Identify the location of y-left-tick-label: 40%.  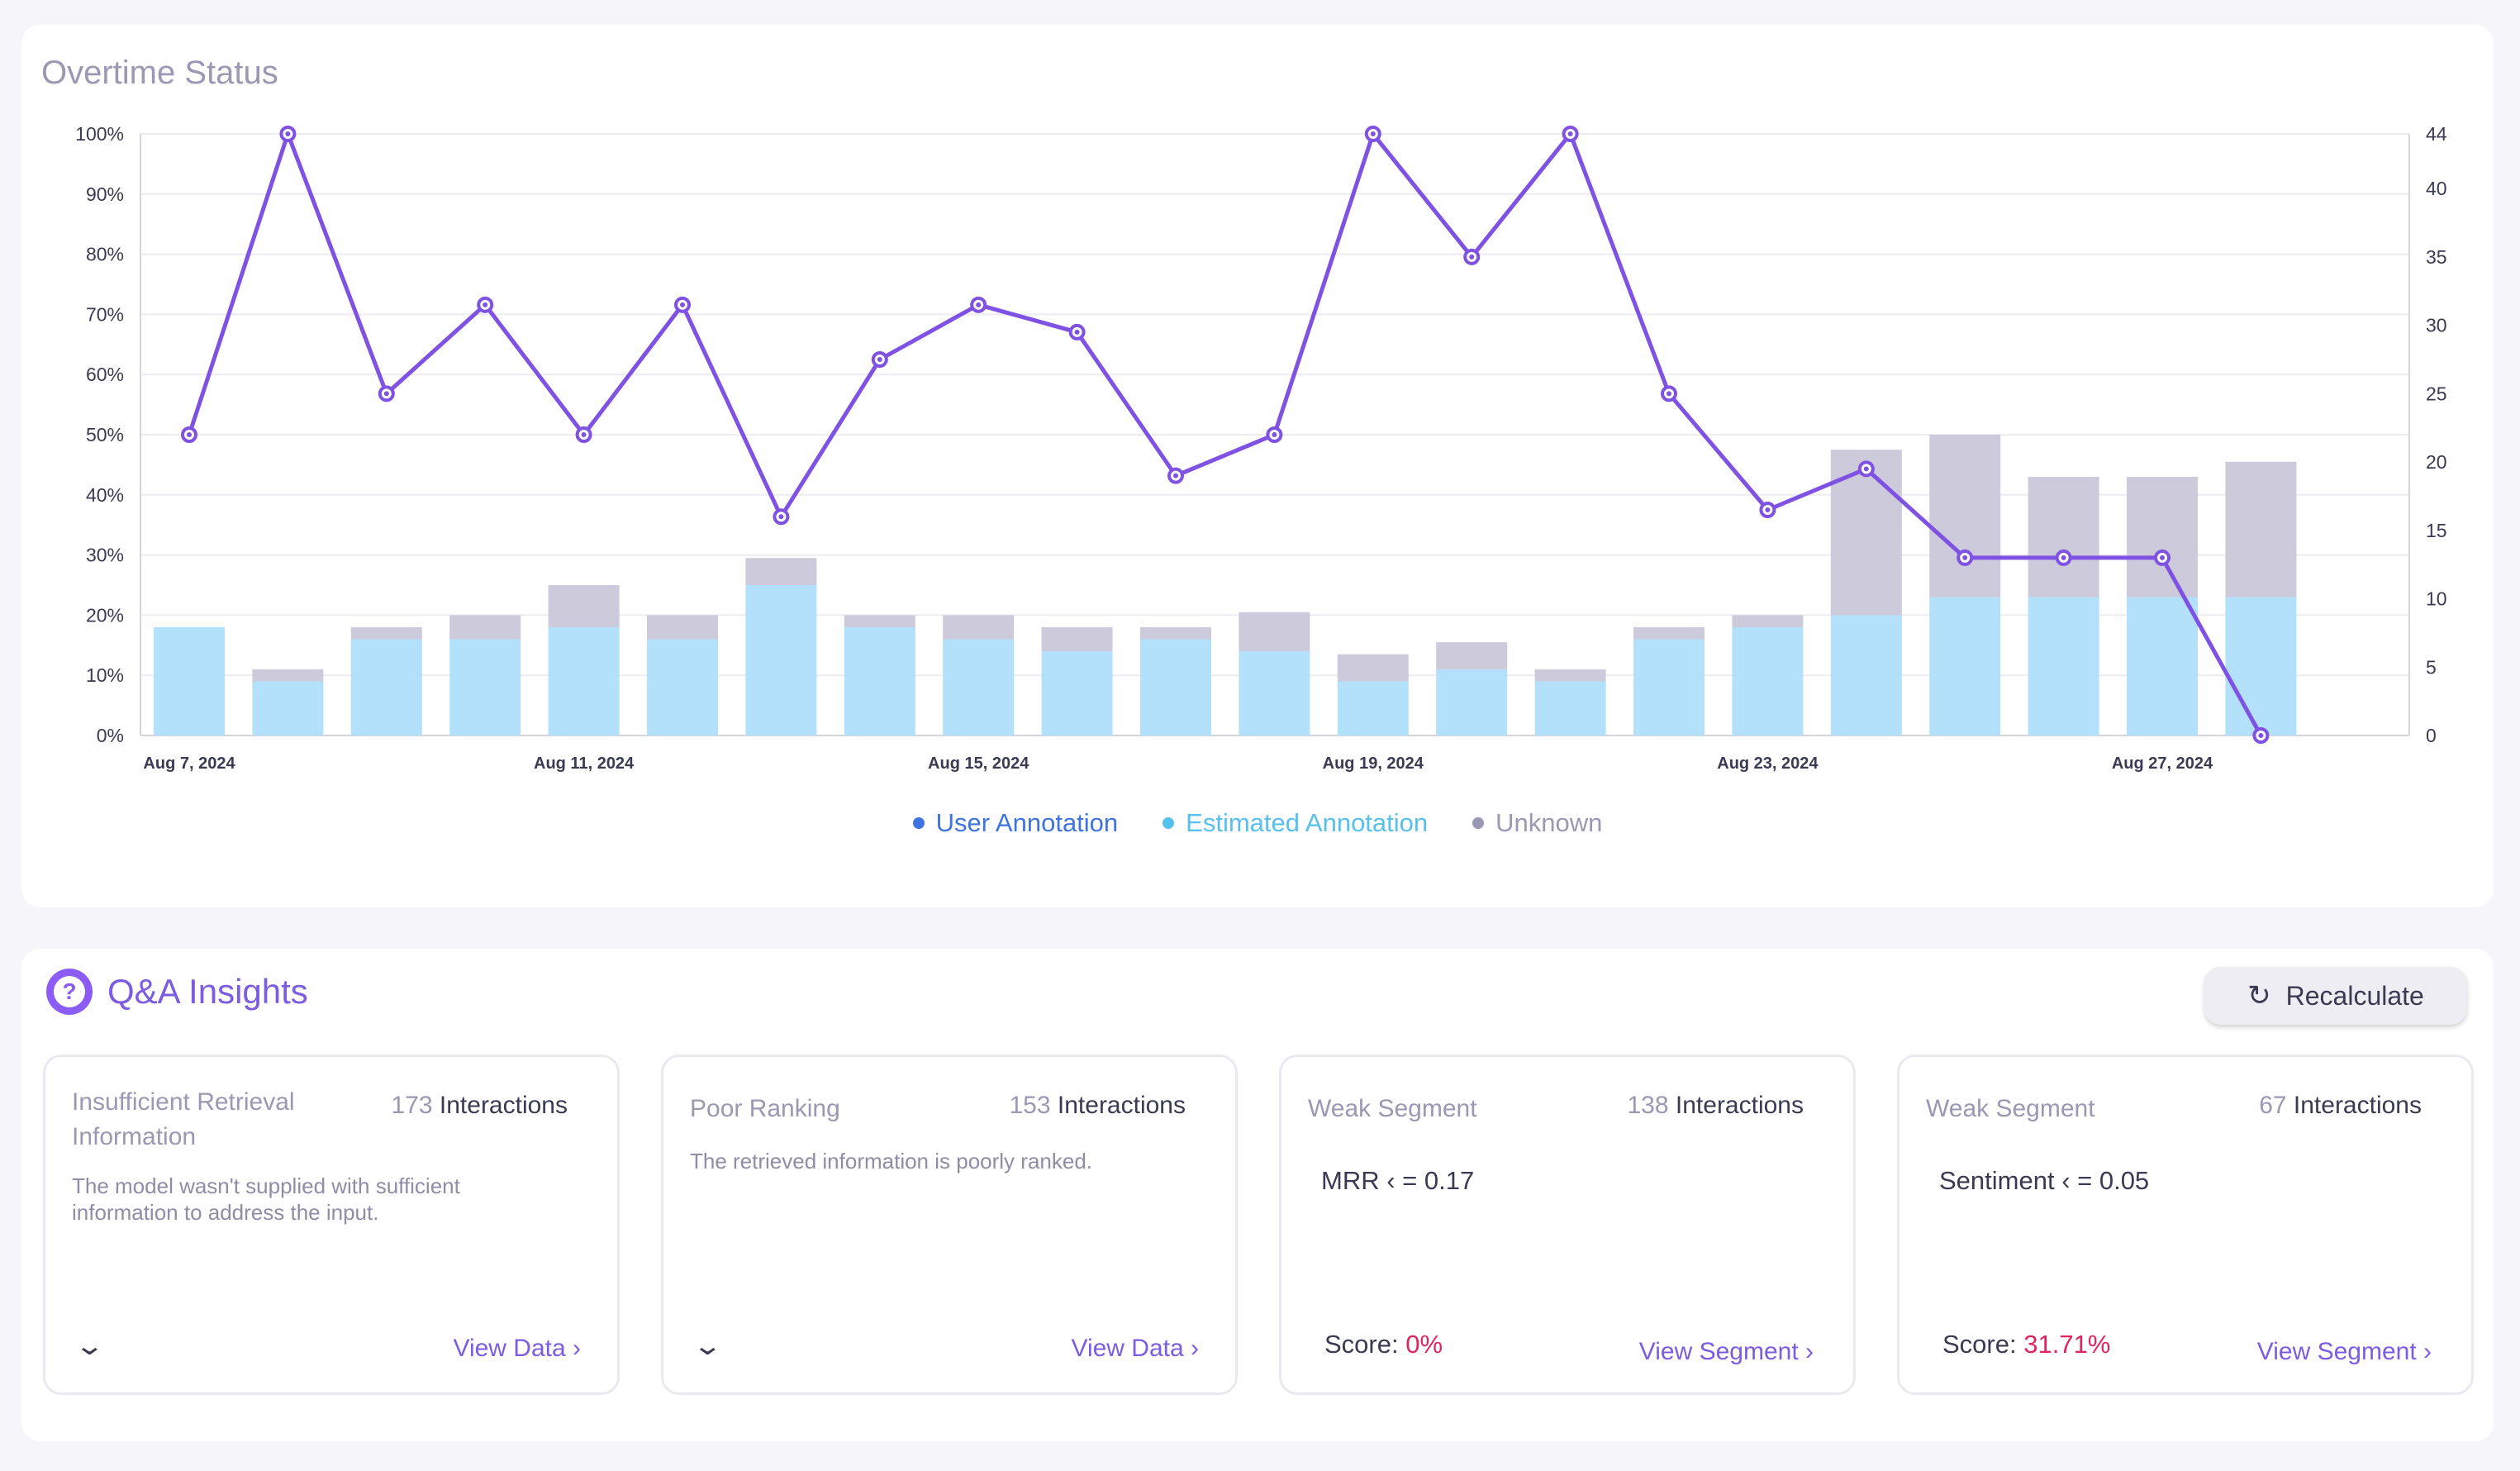
(105, 495).